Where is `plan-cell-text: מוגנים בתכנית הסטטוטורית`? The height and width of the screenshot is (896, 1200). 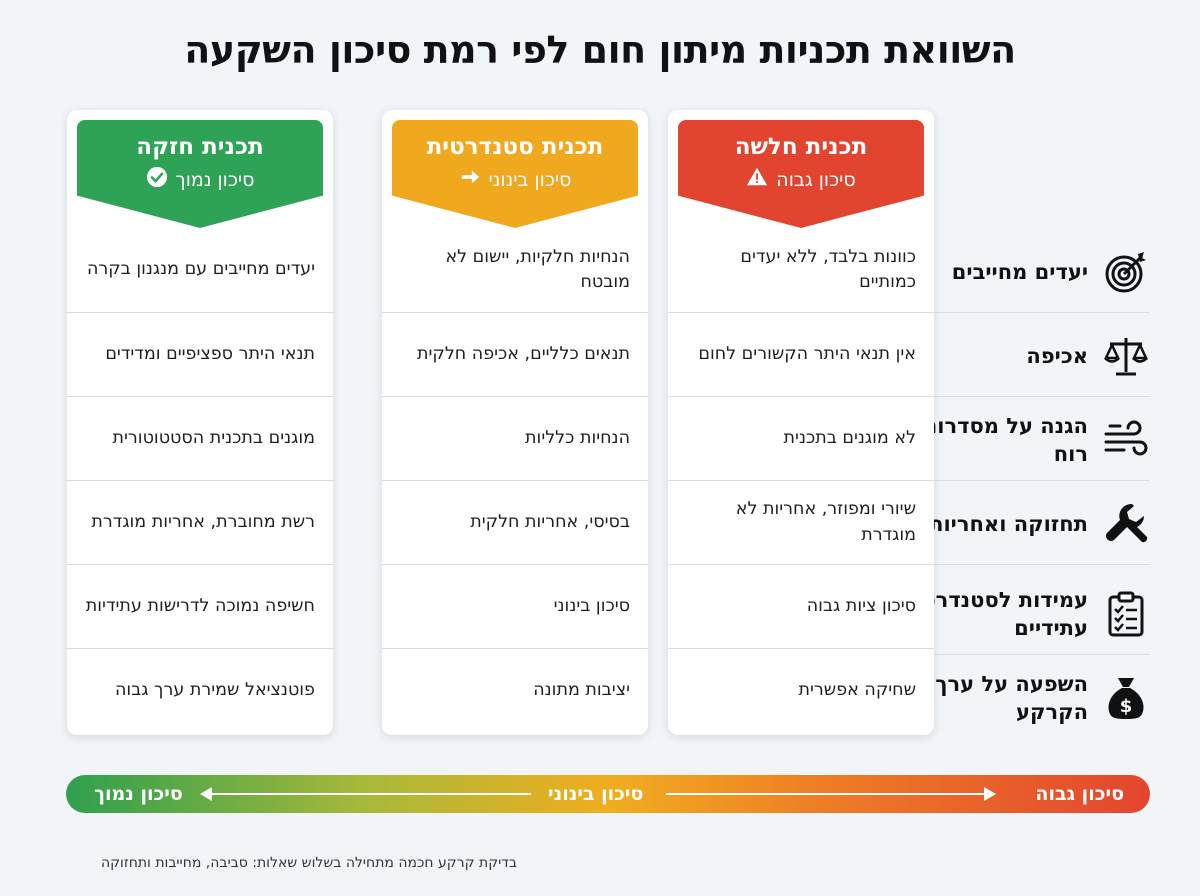 plan-cell-text: מוגנים בתכנית הסטטוטורית is located at coordinates (213, 437).